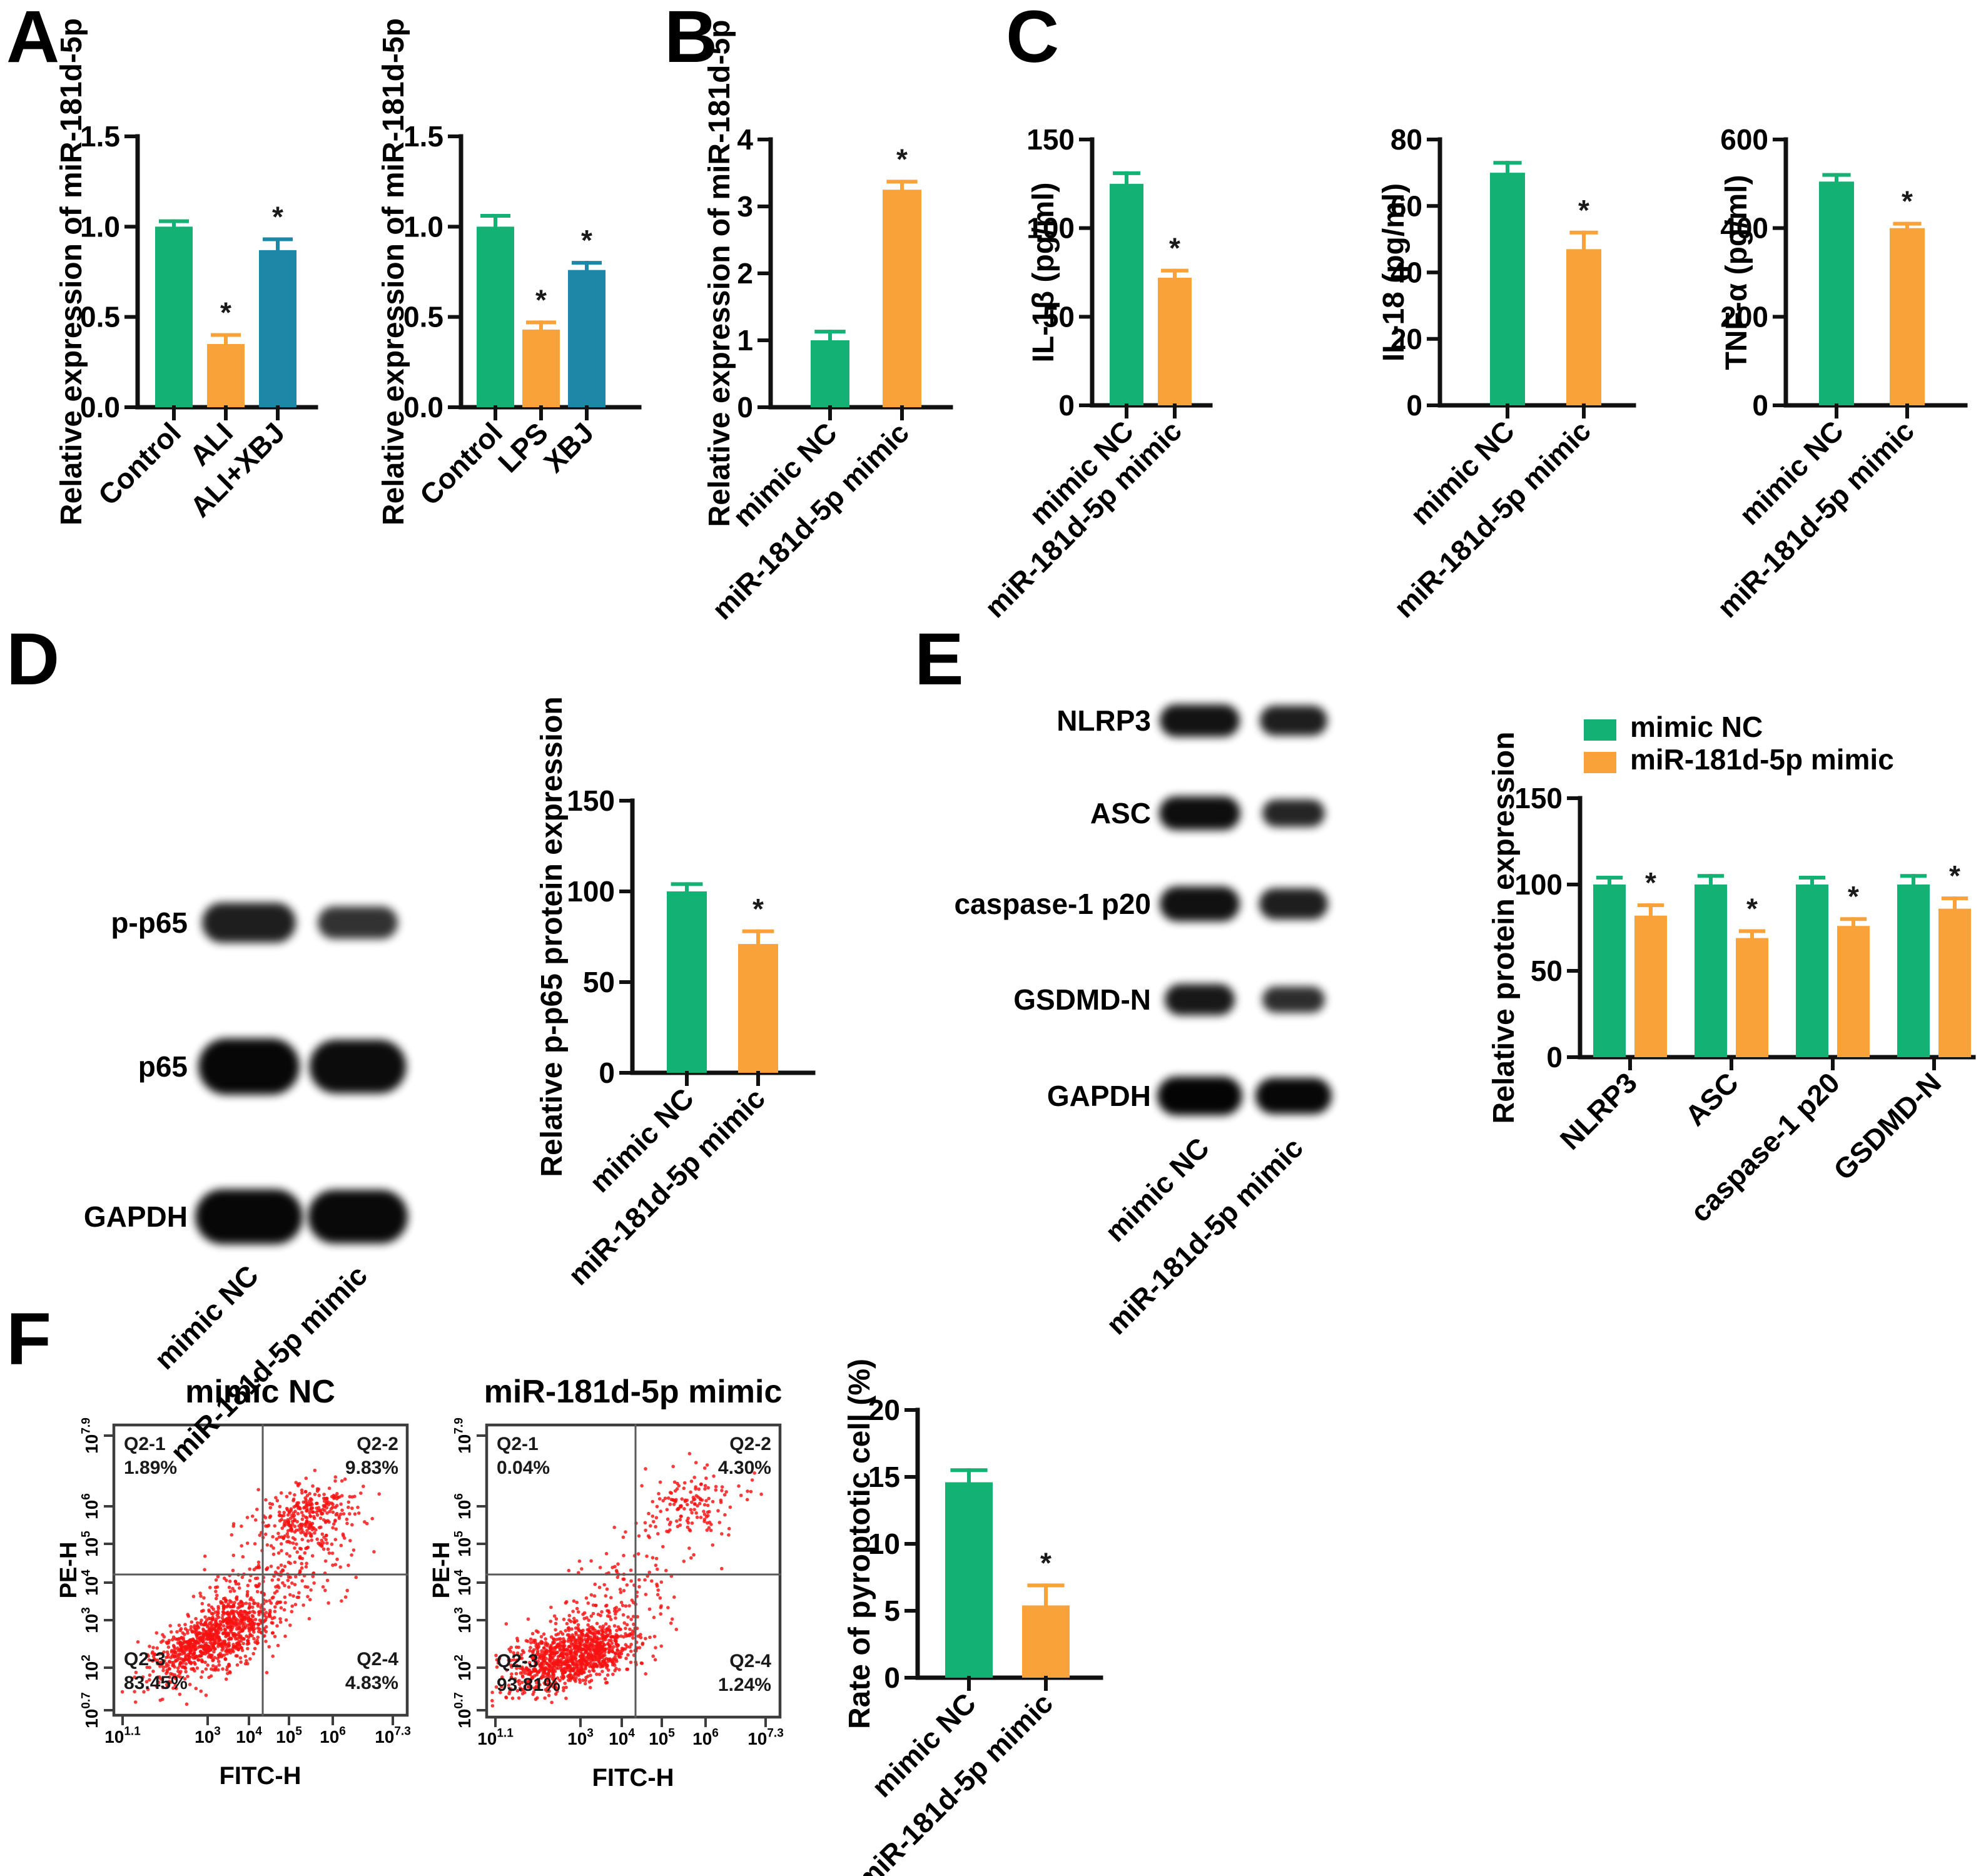 This screenshot has height=1876, width=1981. Describe the element at coordinates (969, 1580) in the screenshot. I see `bar-mimic NC` at that location.